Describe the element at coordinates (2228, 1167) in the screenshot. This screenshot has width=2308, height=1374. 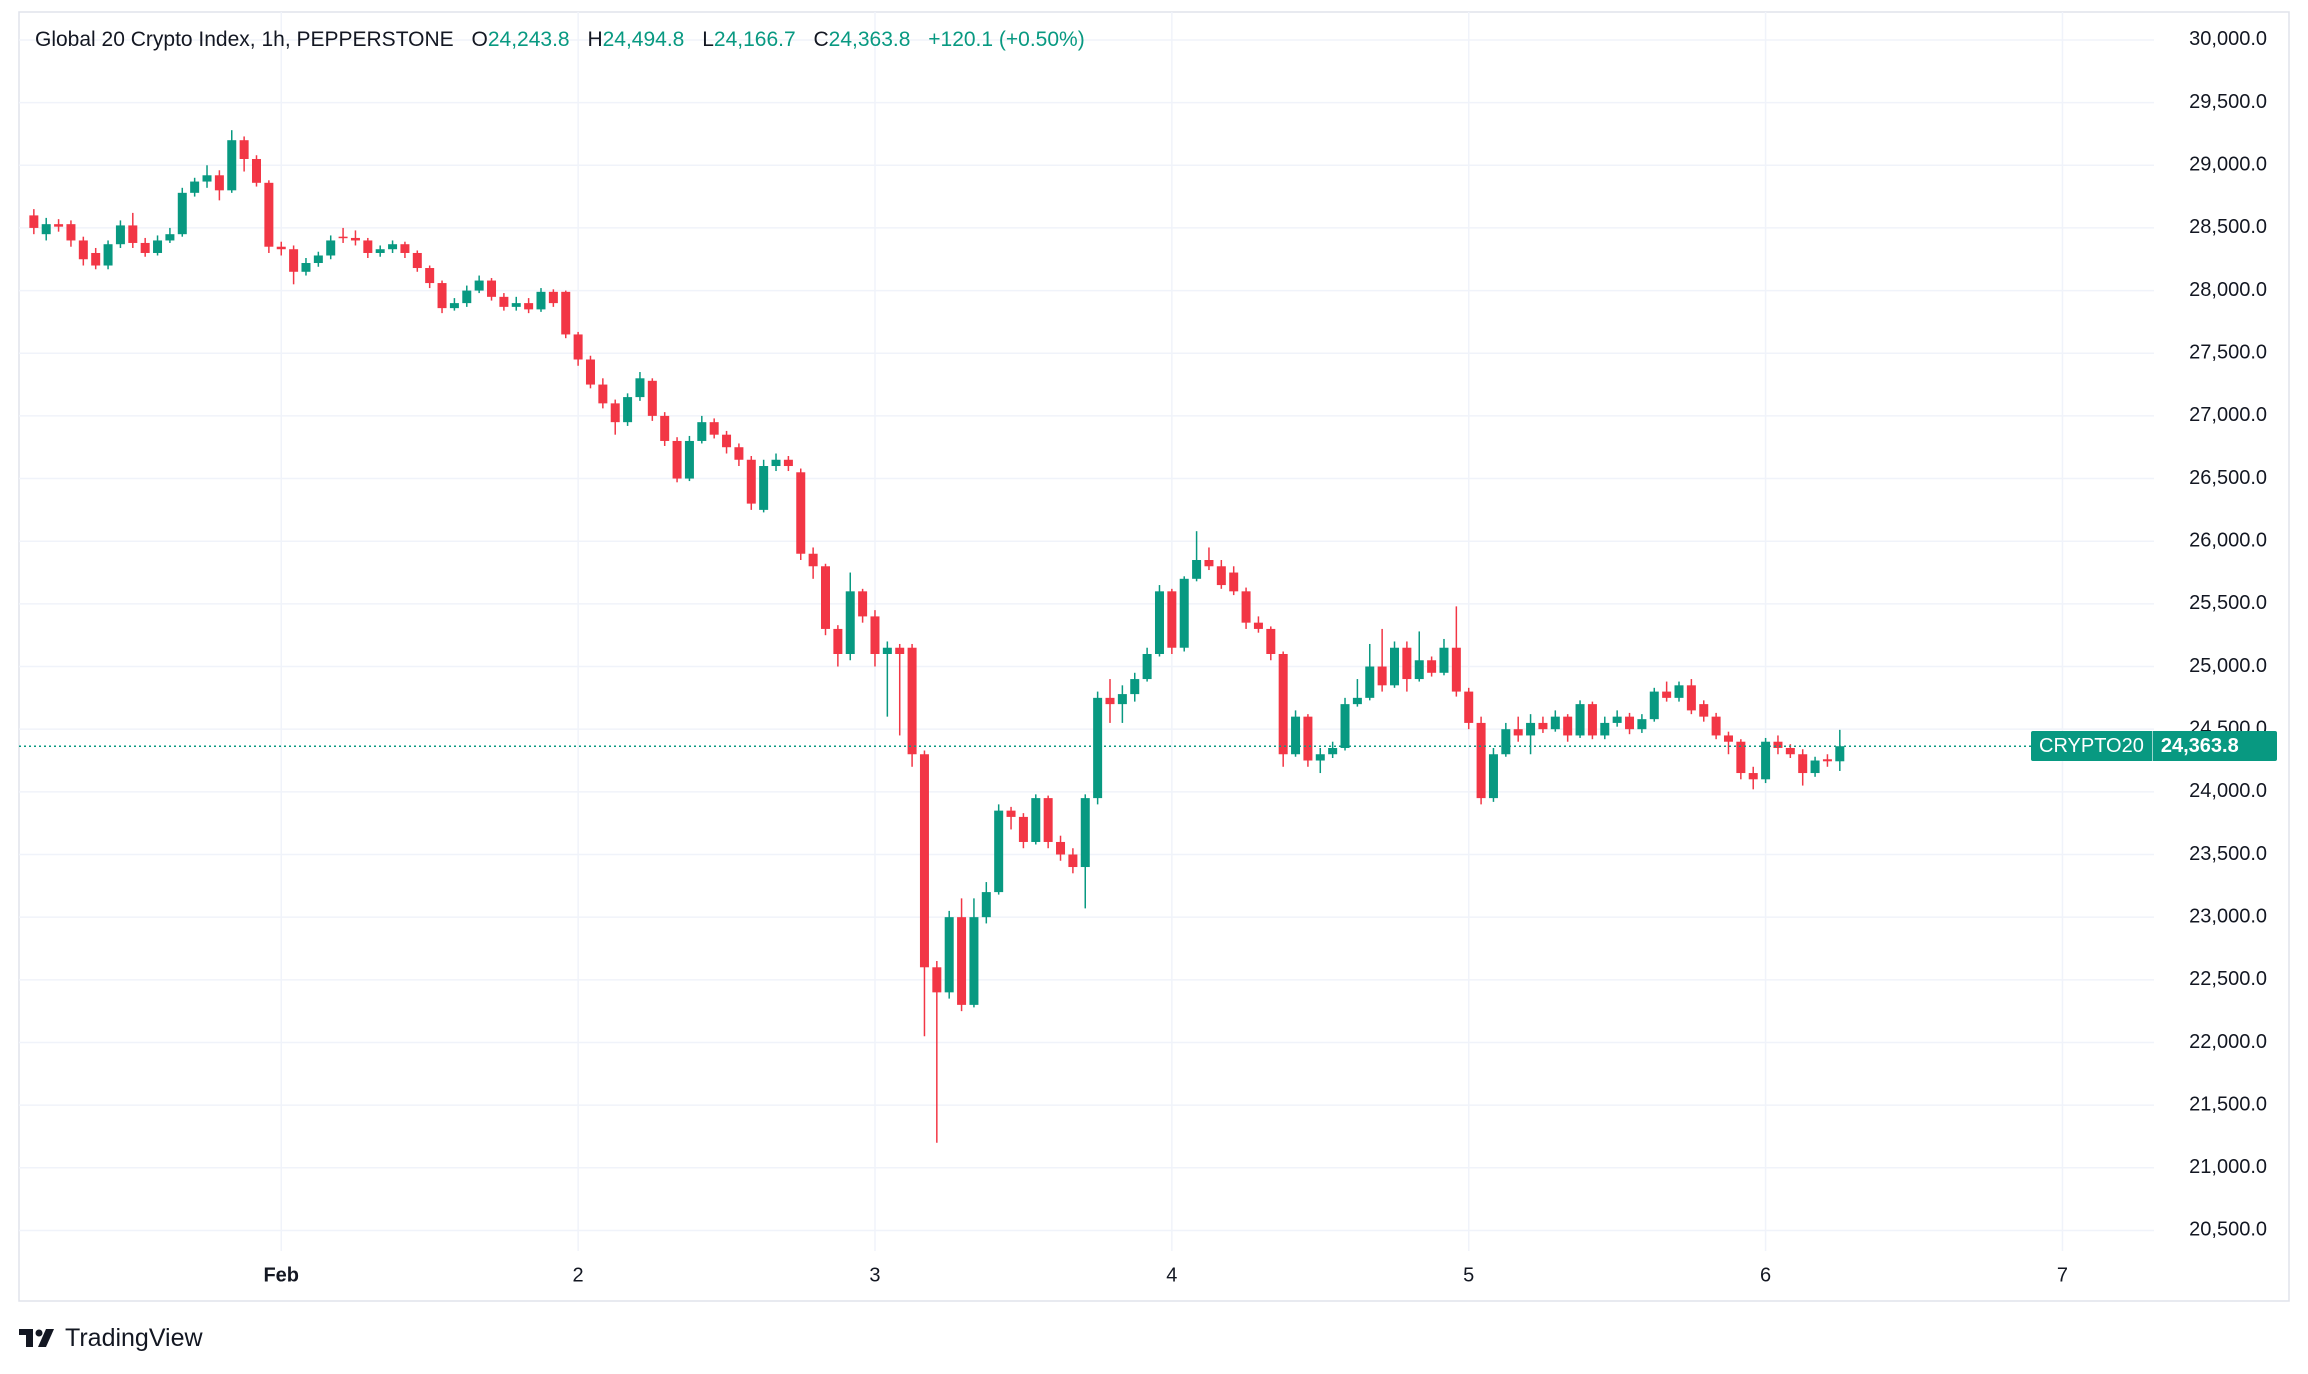
I see `y-tick-label: 21,000.0` at that location.